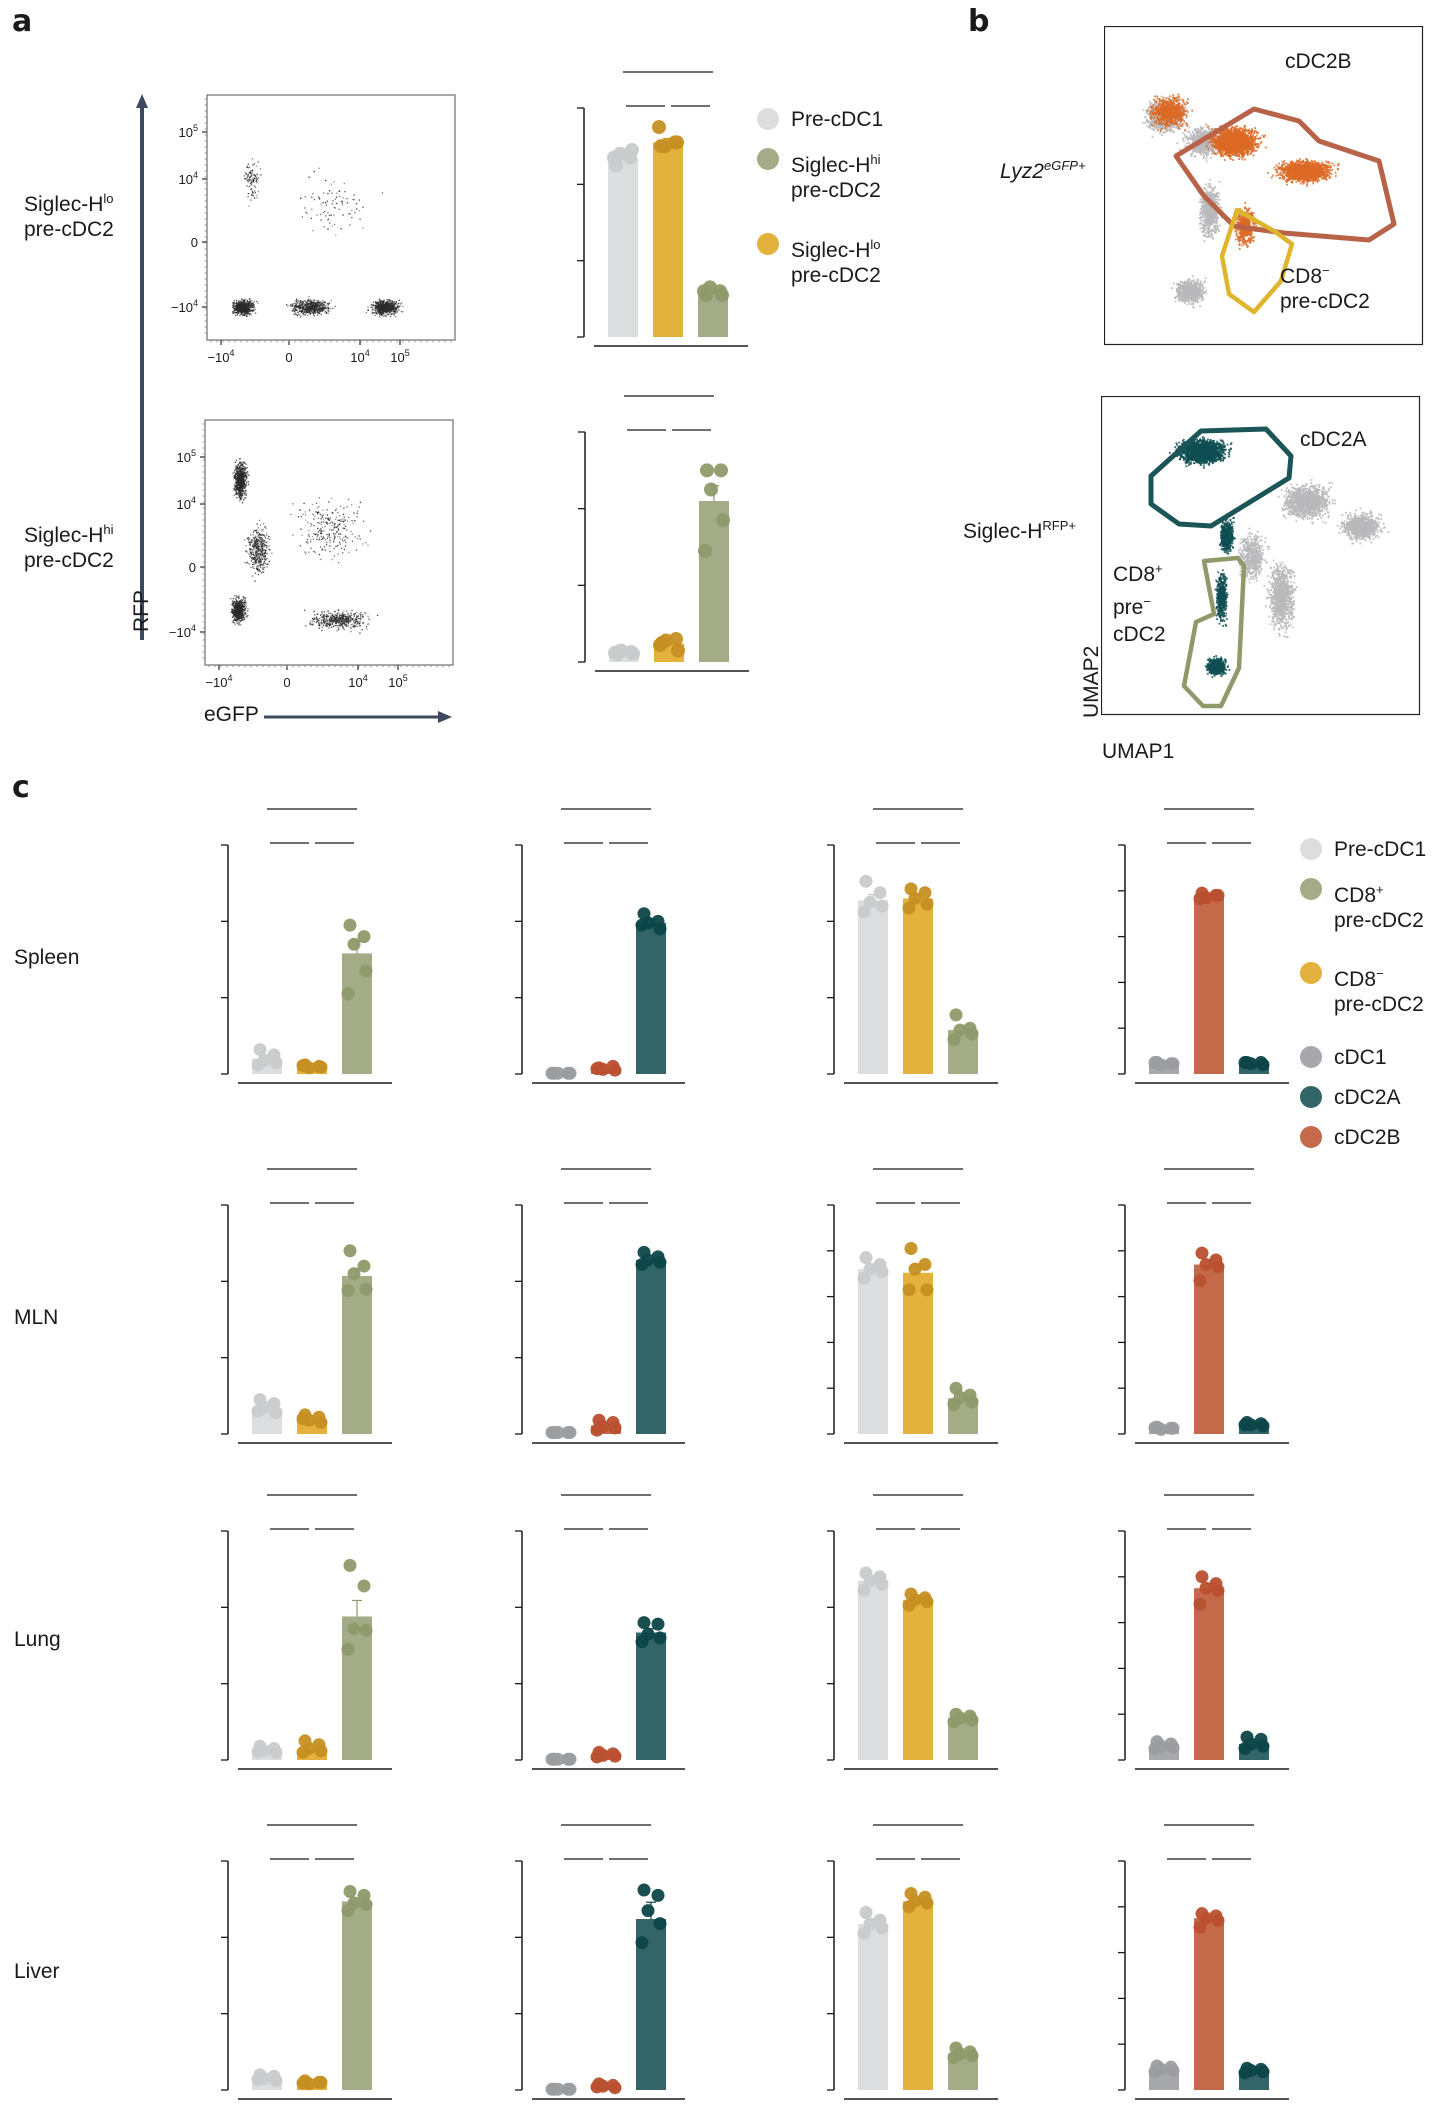 Image resolution: width=1442 pixels, height=2106 pixels. I want to click on legend-item: Siglec-Hhi pre-cDC2, so click(819, 175).